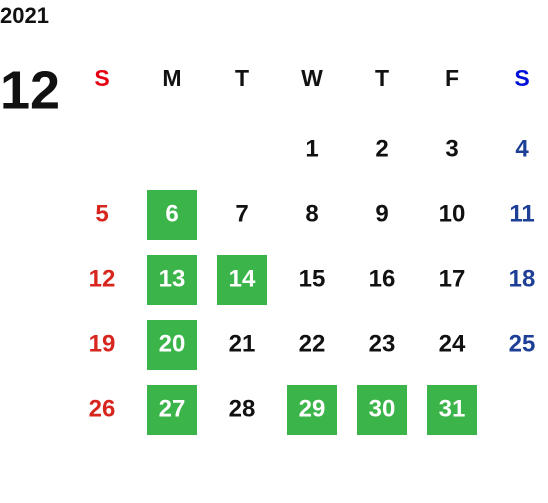  What do you see at coordinates (382, 278) in the screenshot?
I see `date: 16` at bounding box center [382, 278].